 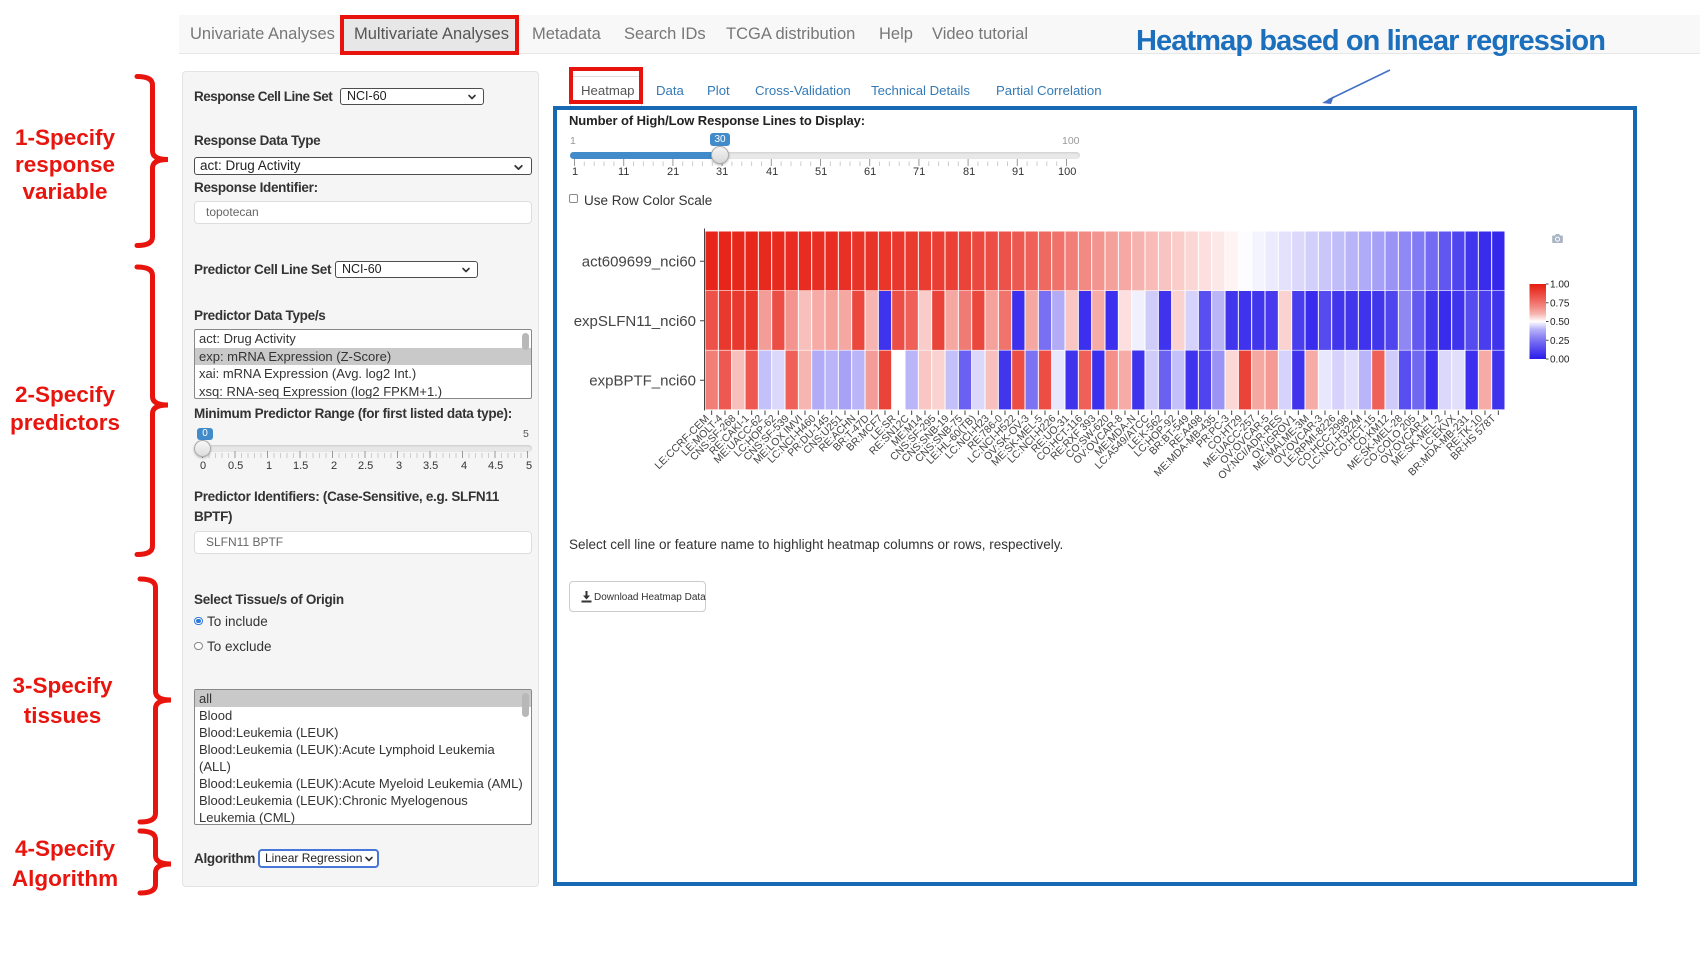 I want to click on svg-text: 1.00, so click(x=1560, y=285).